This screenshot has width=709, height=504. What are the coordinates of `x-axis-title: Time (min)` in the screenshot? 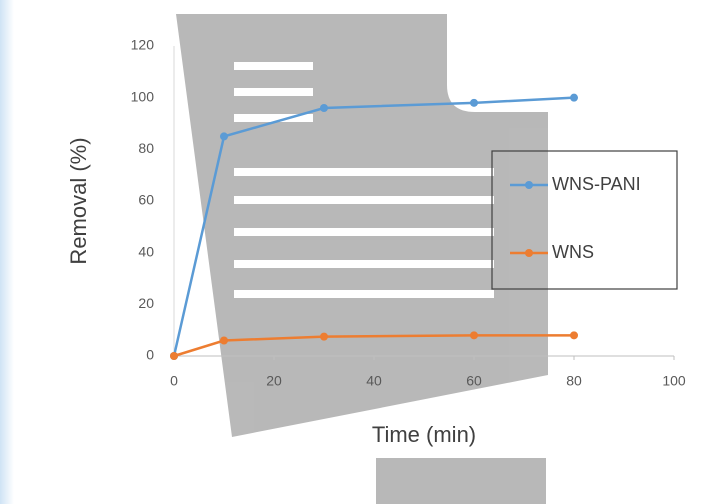 It's located at (424, 434).